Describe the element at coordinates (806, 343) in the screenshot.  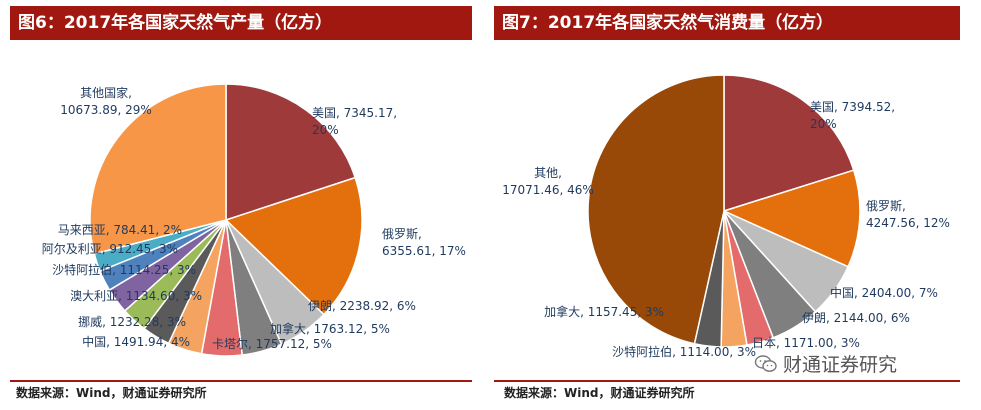
I see `data-label-日本: 日本, 1171.00, 3%` at that location.